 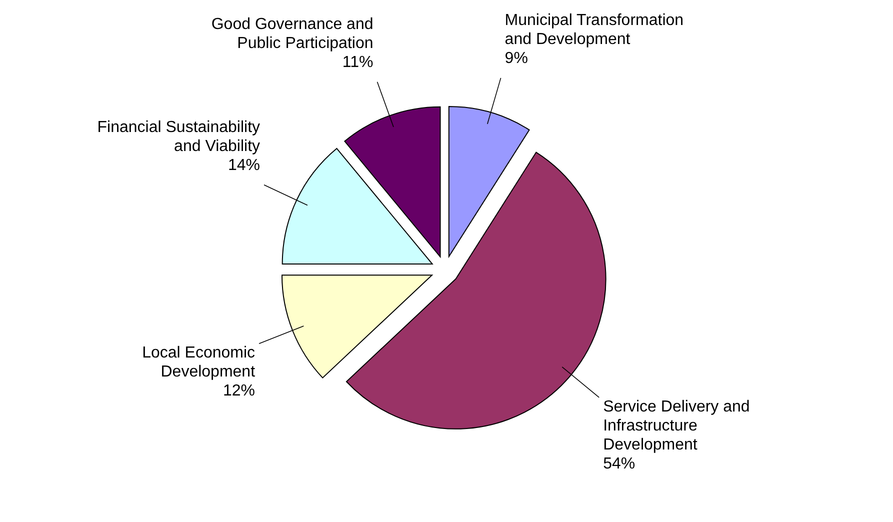 I want to click on slice-label: Good Governance and Public Participation, so click(x=292, y=34).